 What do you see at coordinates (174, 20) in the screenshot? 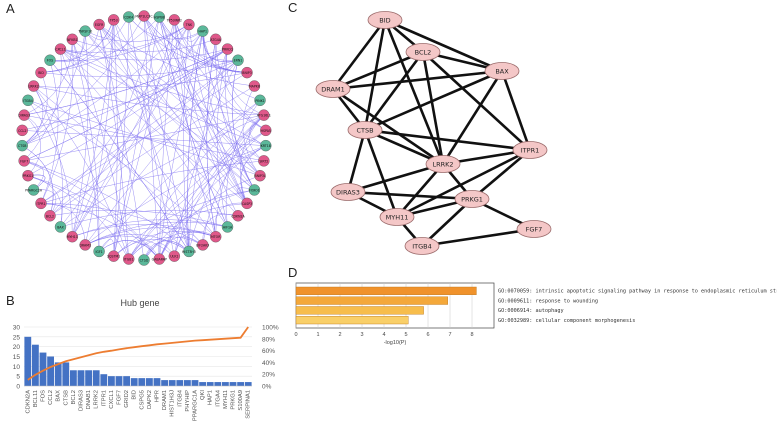
I see `network-a-node: TP53INP2` at bounding box center [174, 20].